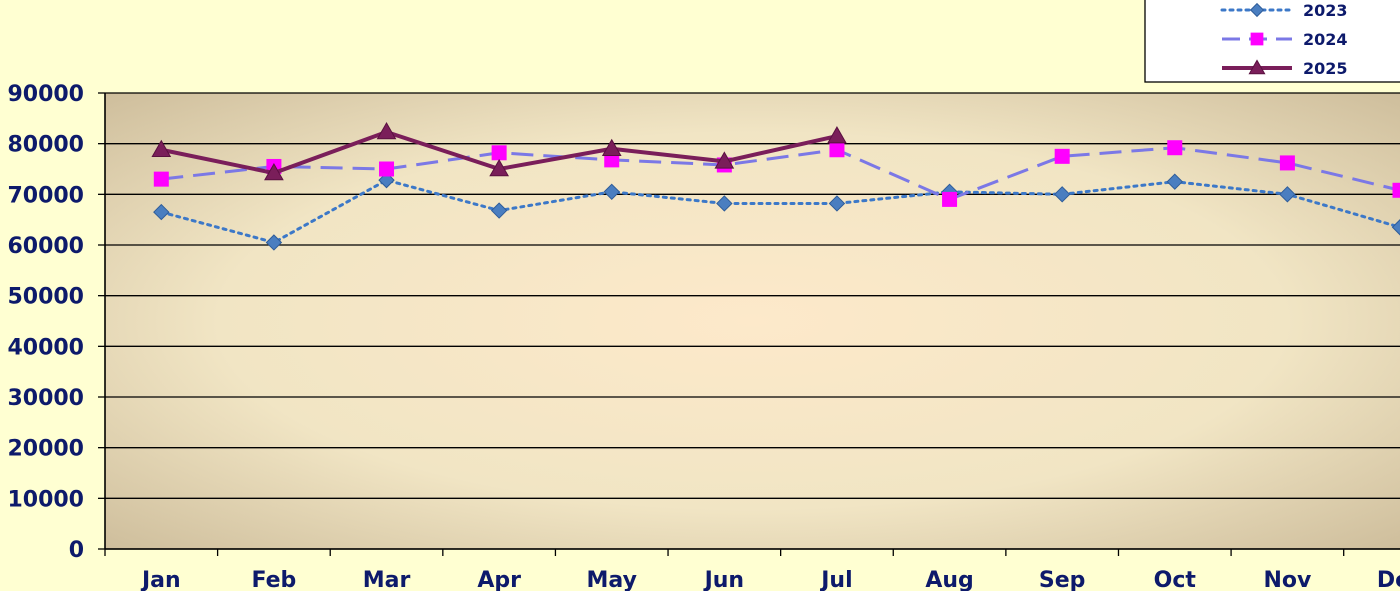 The image size is (1400, 591). I want to click on y-tick-label: 80000, so click(45, 145).